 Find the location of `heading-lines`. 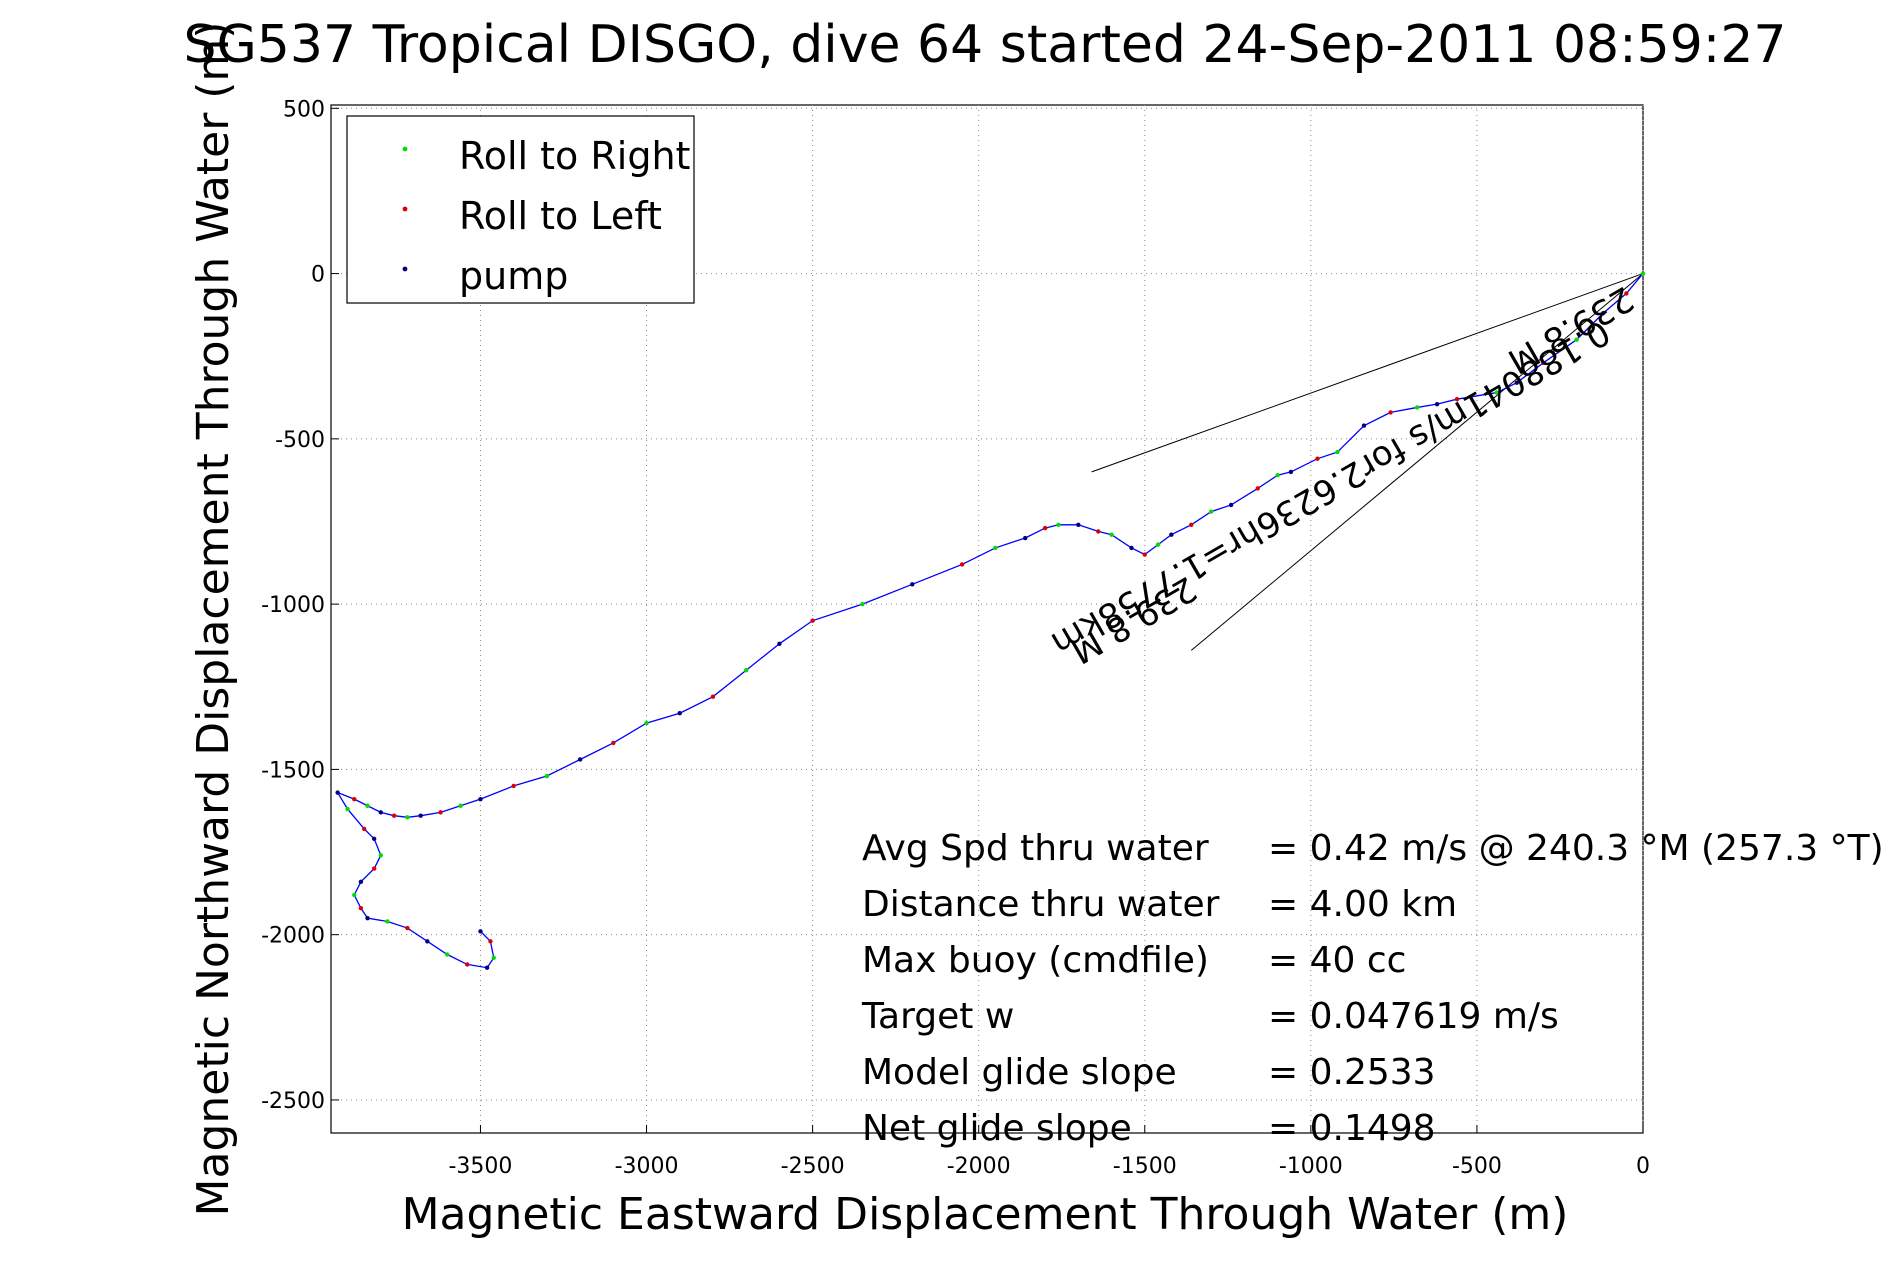

heading-lines is located at coordinates (1367, 462).